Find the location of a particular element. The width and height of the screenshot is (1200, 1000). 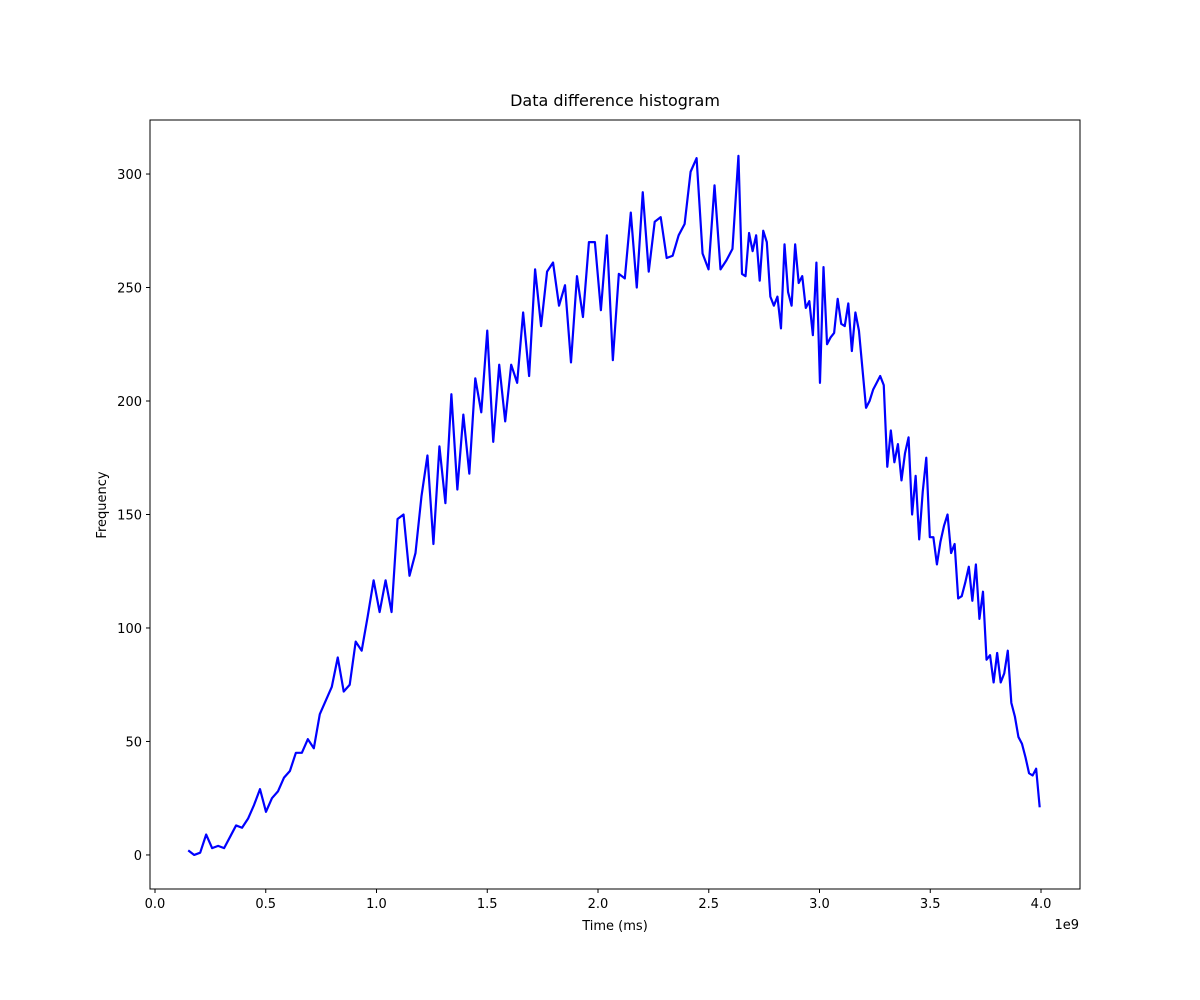

y-tick-label: 0 is located at coordinates (138, 856).